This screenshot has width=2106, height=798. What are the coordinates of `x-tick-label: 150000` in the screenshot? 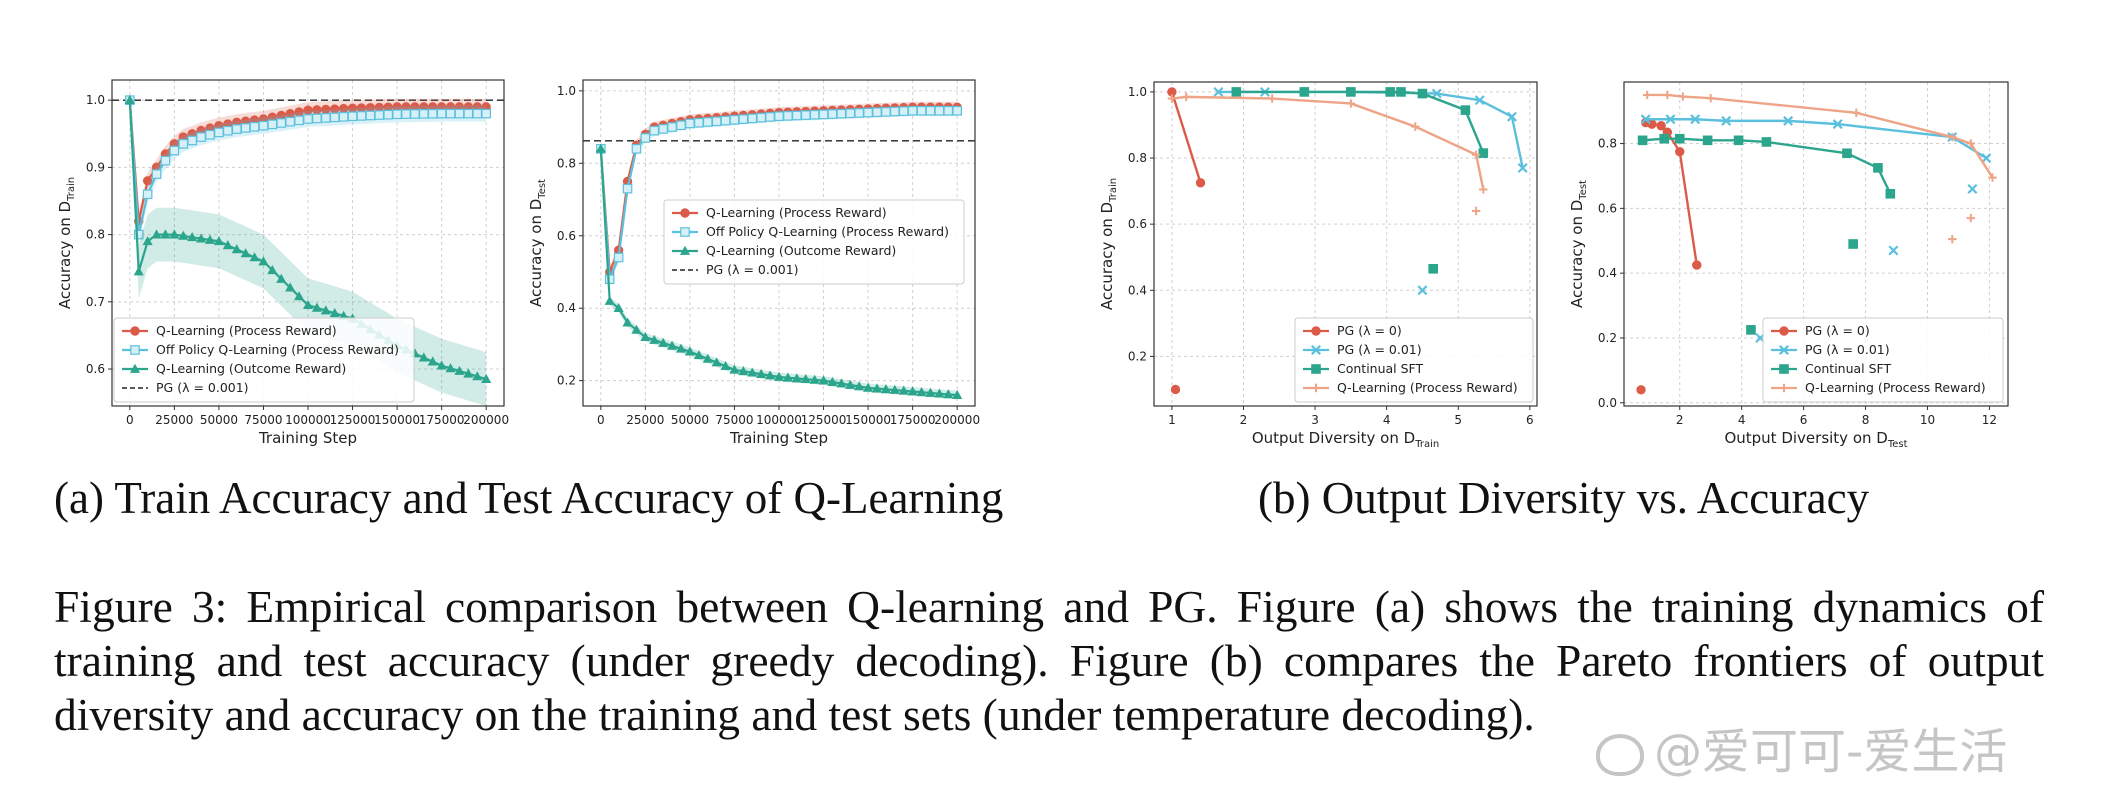 It's located at (397, 420).